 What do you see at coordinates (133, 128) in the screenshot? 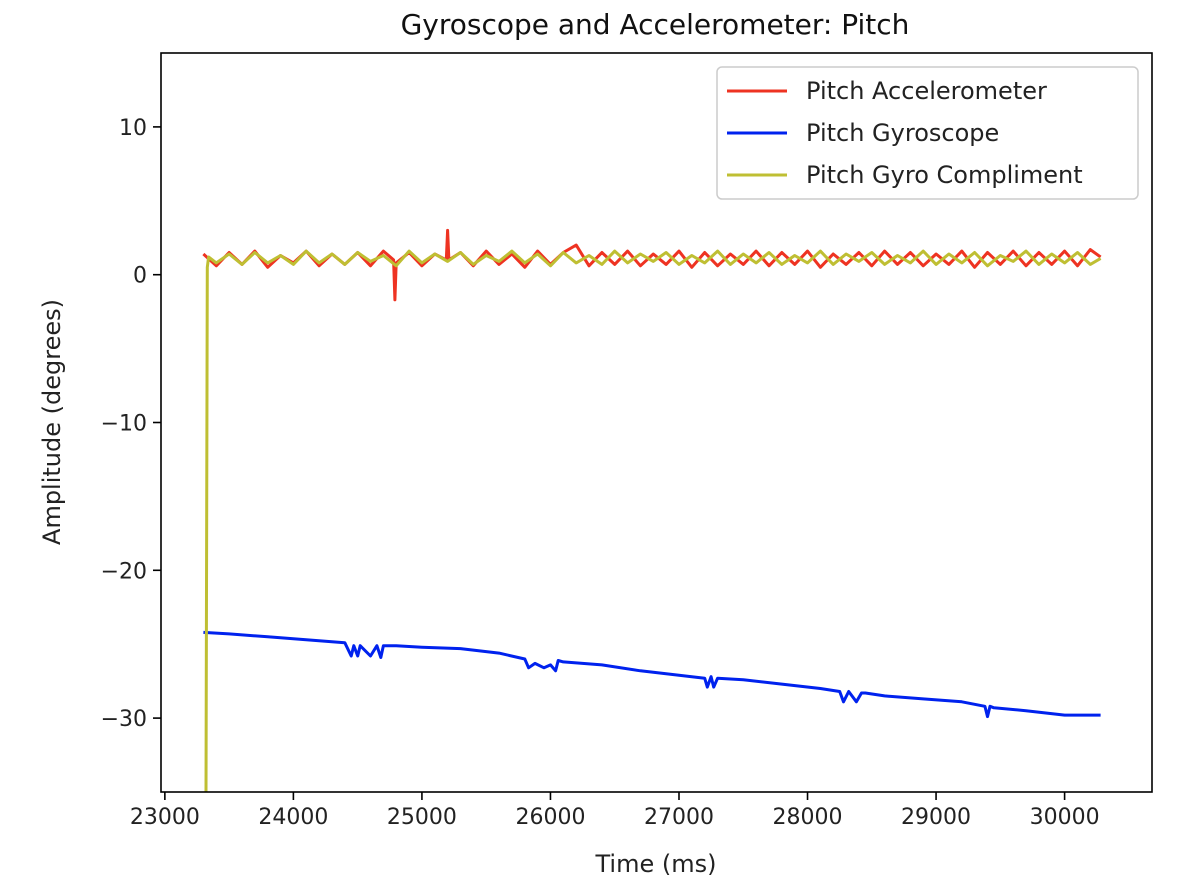
I see `y-tick-label: 10` at bounding box center [133, 128].